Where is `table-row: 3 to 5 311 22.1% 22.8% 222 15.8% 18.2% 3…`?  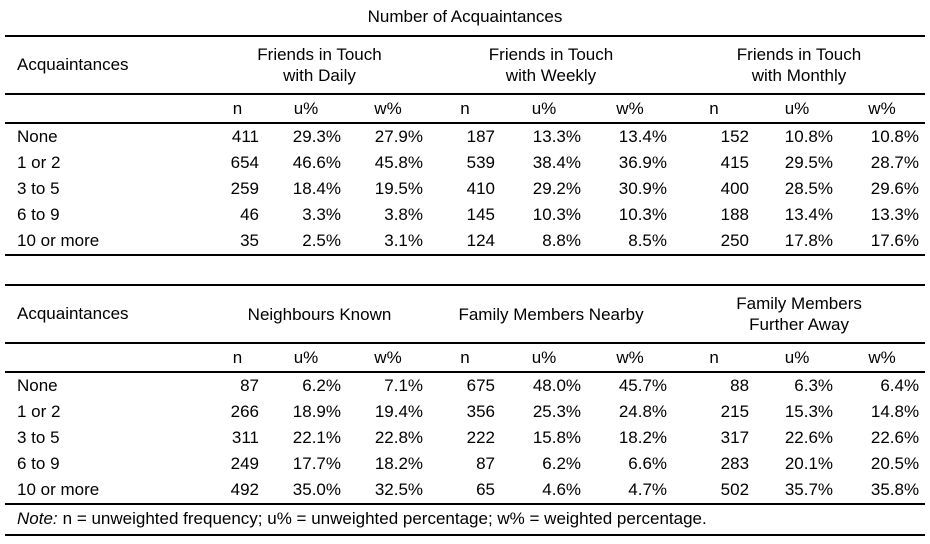 table-row: 3 to 5 311 22.1% 22.8% 222 15.8% 18.2% 3… is located at coordinates (465, 438).